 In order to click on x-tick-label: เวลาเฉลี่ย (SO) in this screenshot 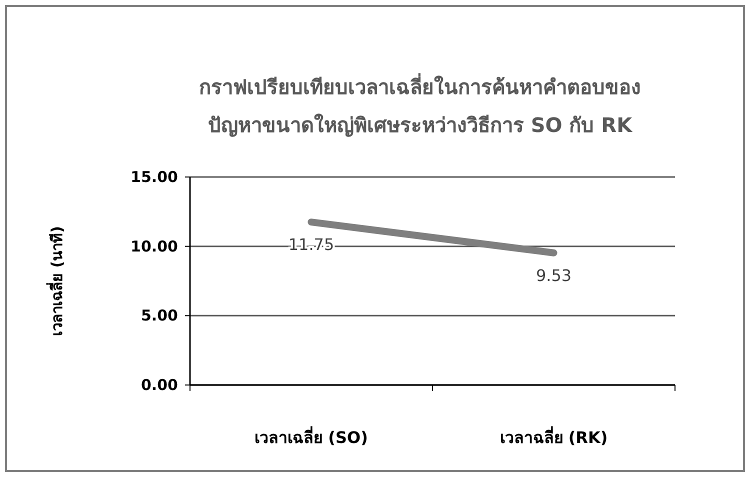, I will do `click(311, 436)`.